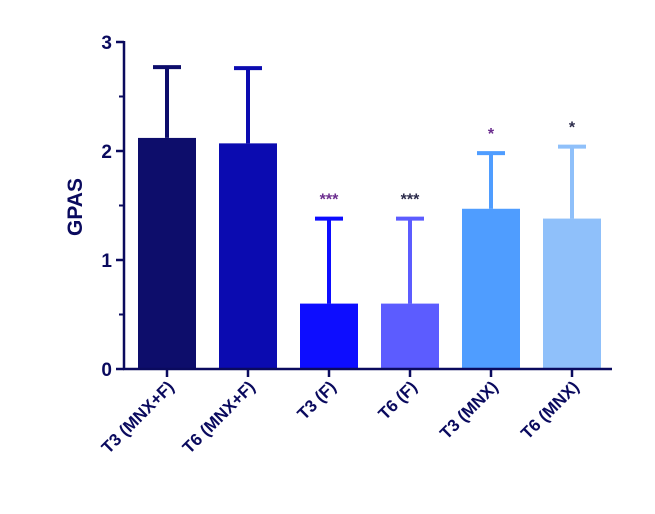 This screenshot has height=514, width=655. I want to click on y-tick-label: 2, so click(106, 152).